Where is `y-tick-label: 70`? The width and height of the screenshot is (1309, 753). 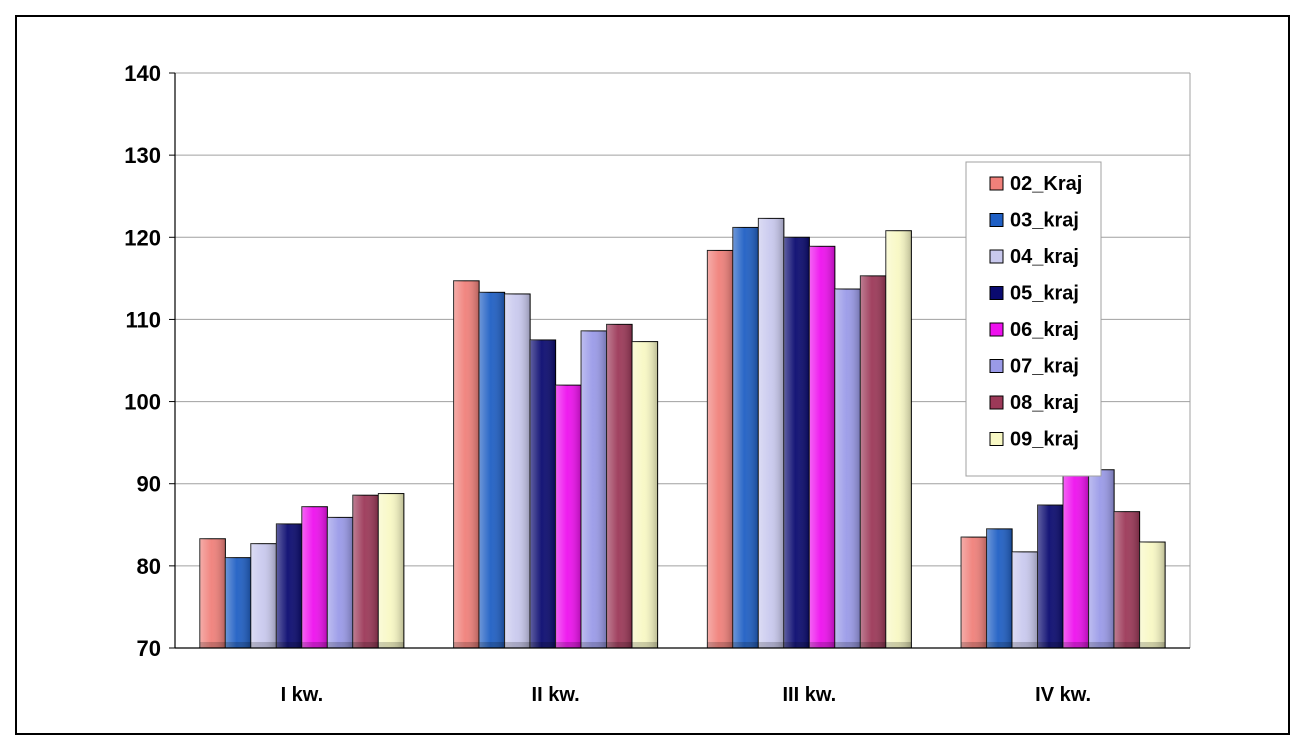
y-tick-label: 70 is located at coordinates (149, 648).